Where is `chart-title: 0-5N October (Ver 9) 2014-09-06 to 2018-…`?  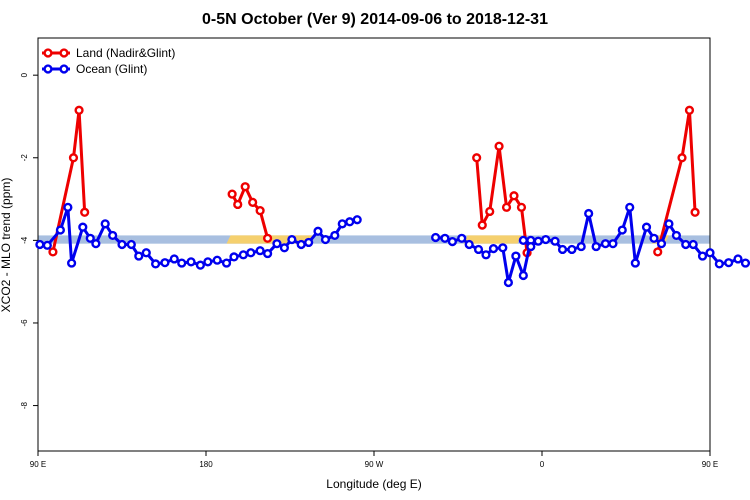 chart-title: 0-5N October (Ver 9) 2014-09-06 to 2018-… is located at coordinates (375, 19).